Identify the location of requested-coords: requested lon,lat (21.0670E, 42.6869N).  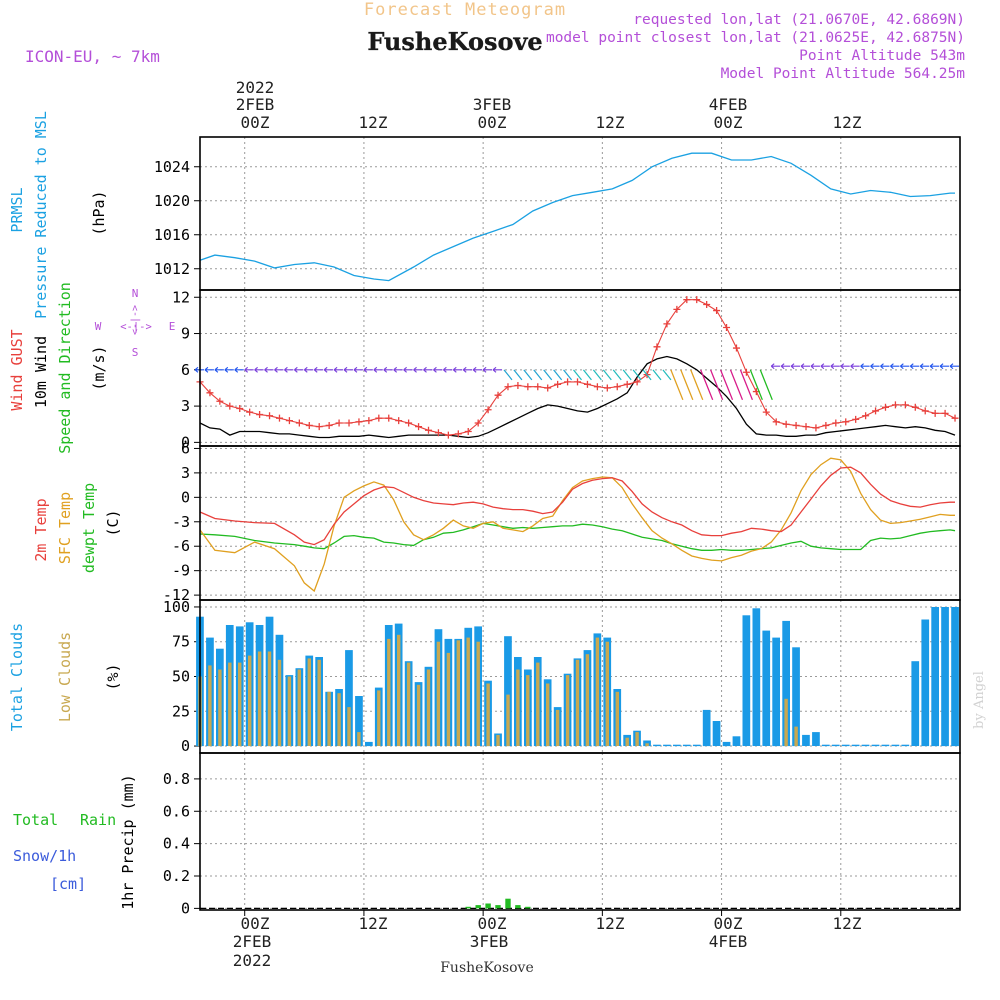
(799, 20).